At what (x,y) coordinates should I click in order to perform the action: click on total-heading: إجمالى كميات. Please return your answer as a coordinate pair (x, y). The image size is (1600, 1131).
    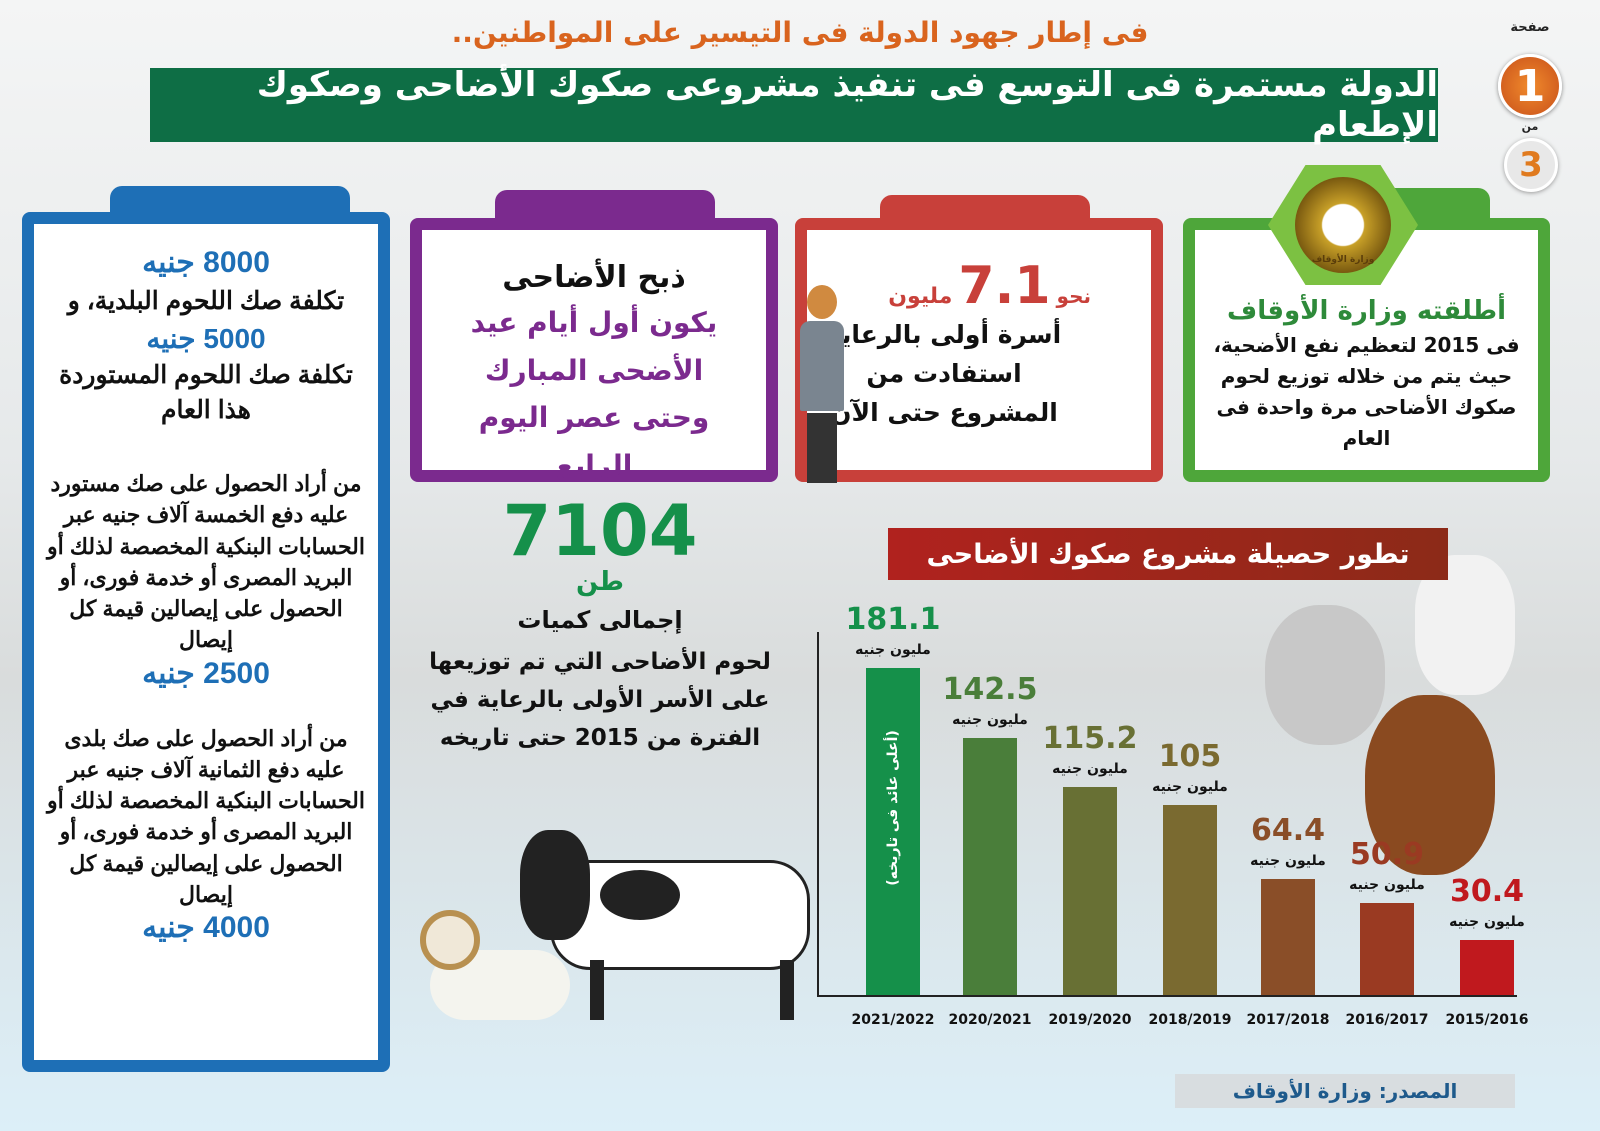
    Looking at the image, I should click on (600, 620).